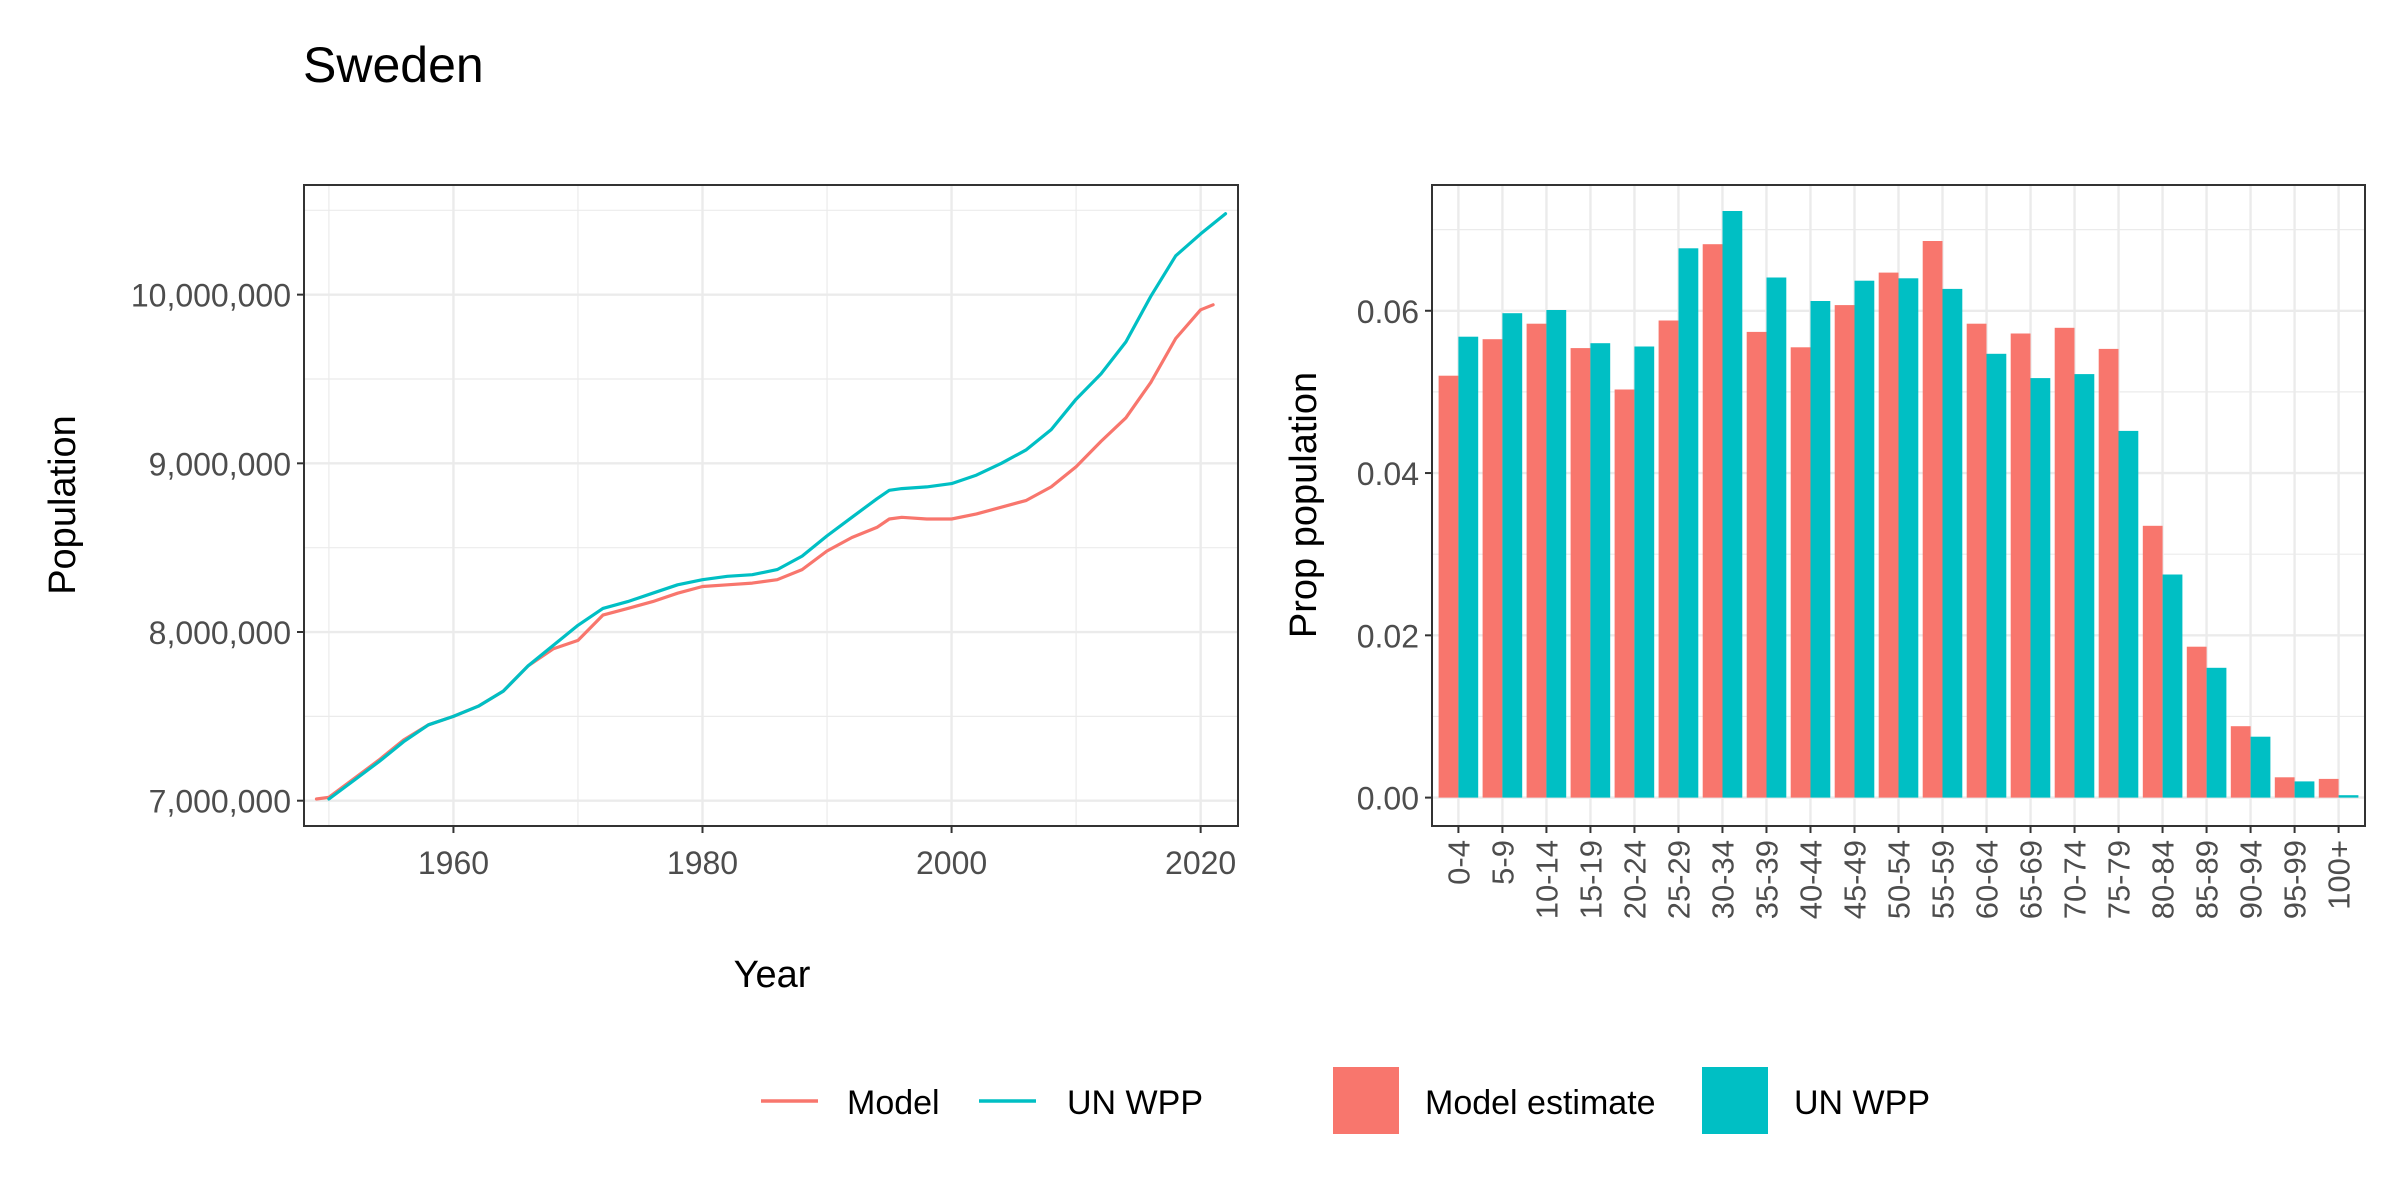 The image size is (2400, 1200). Describe the element at coordinates (1811, 879) in the screenshot. I see `x-tick-label: 40-44` at that location.